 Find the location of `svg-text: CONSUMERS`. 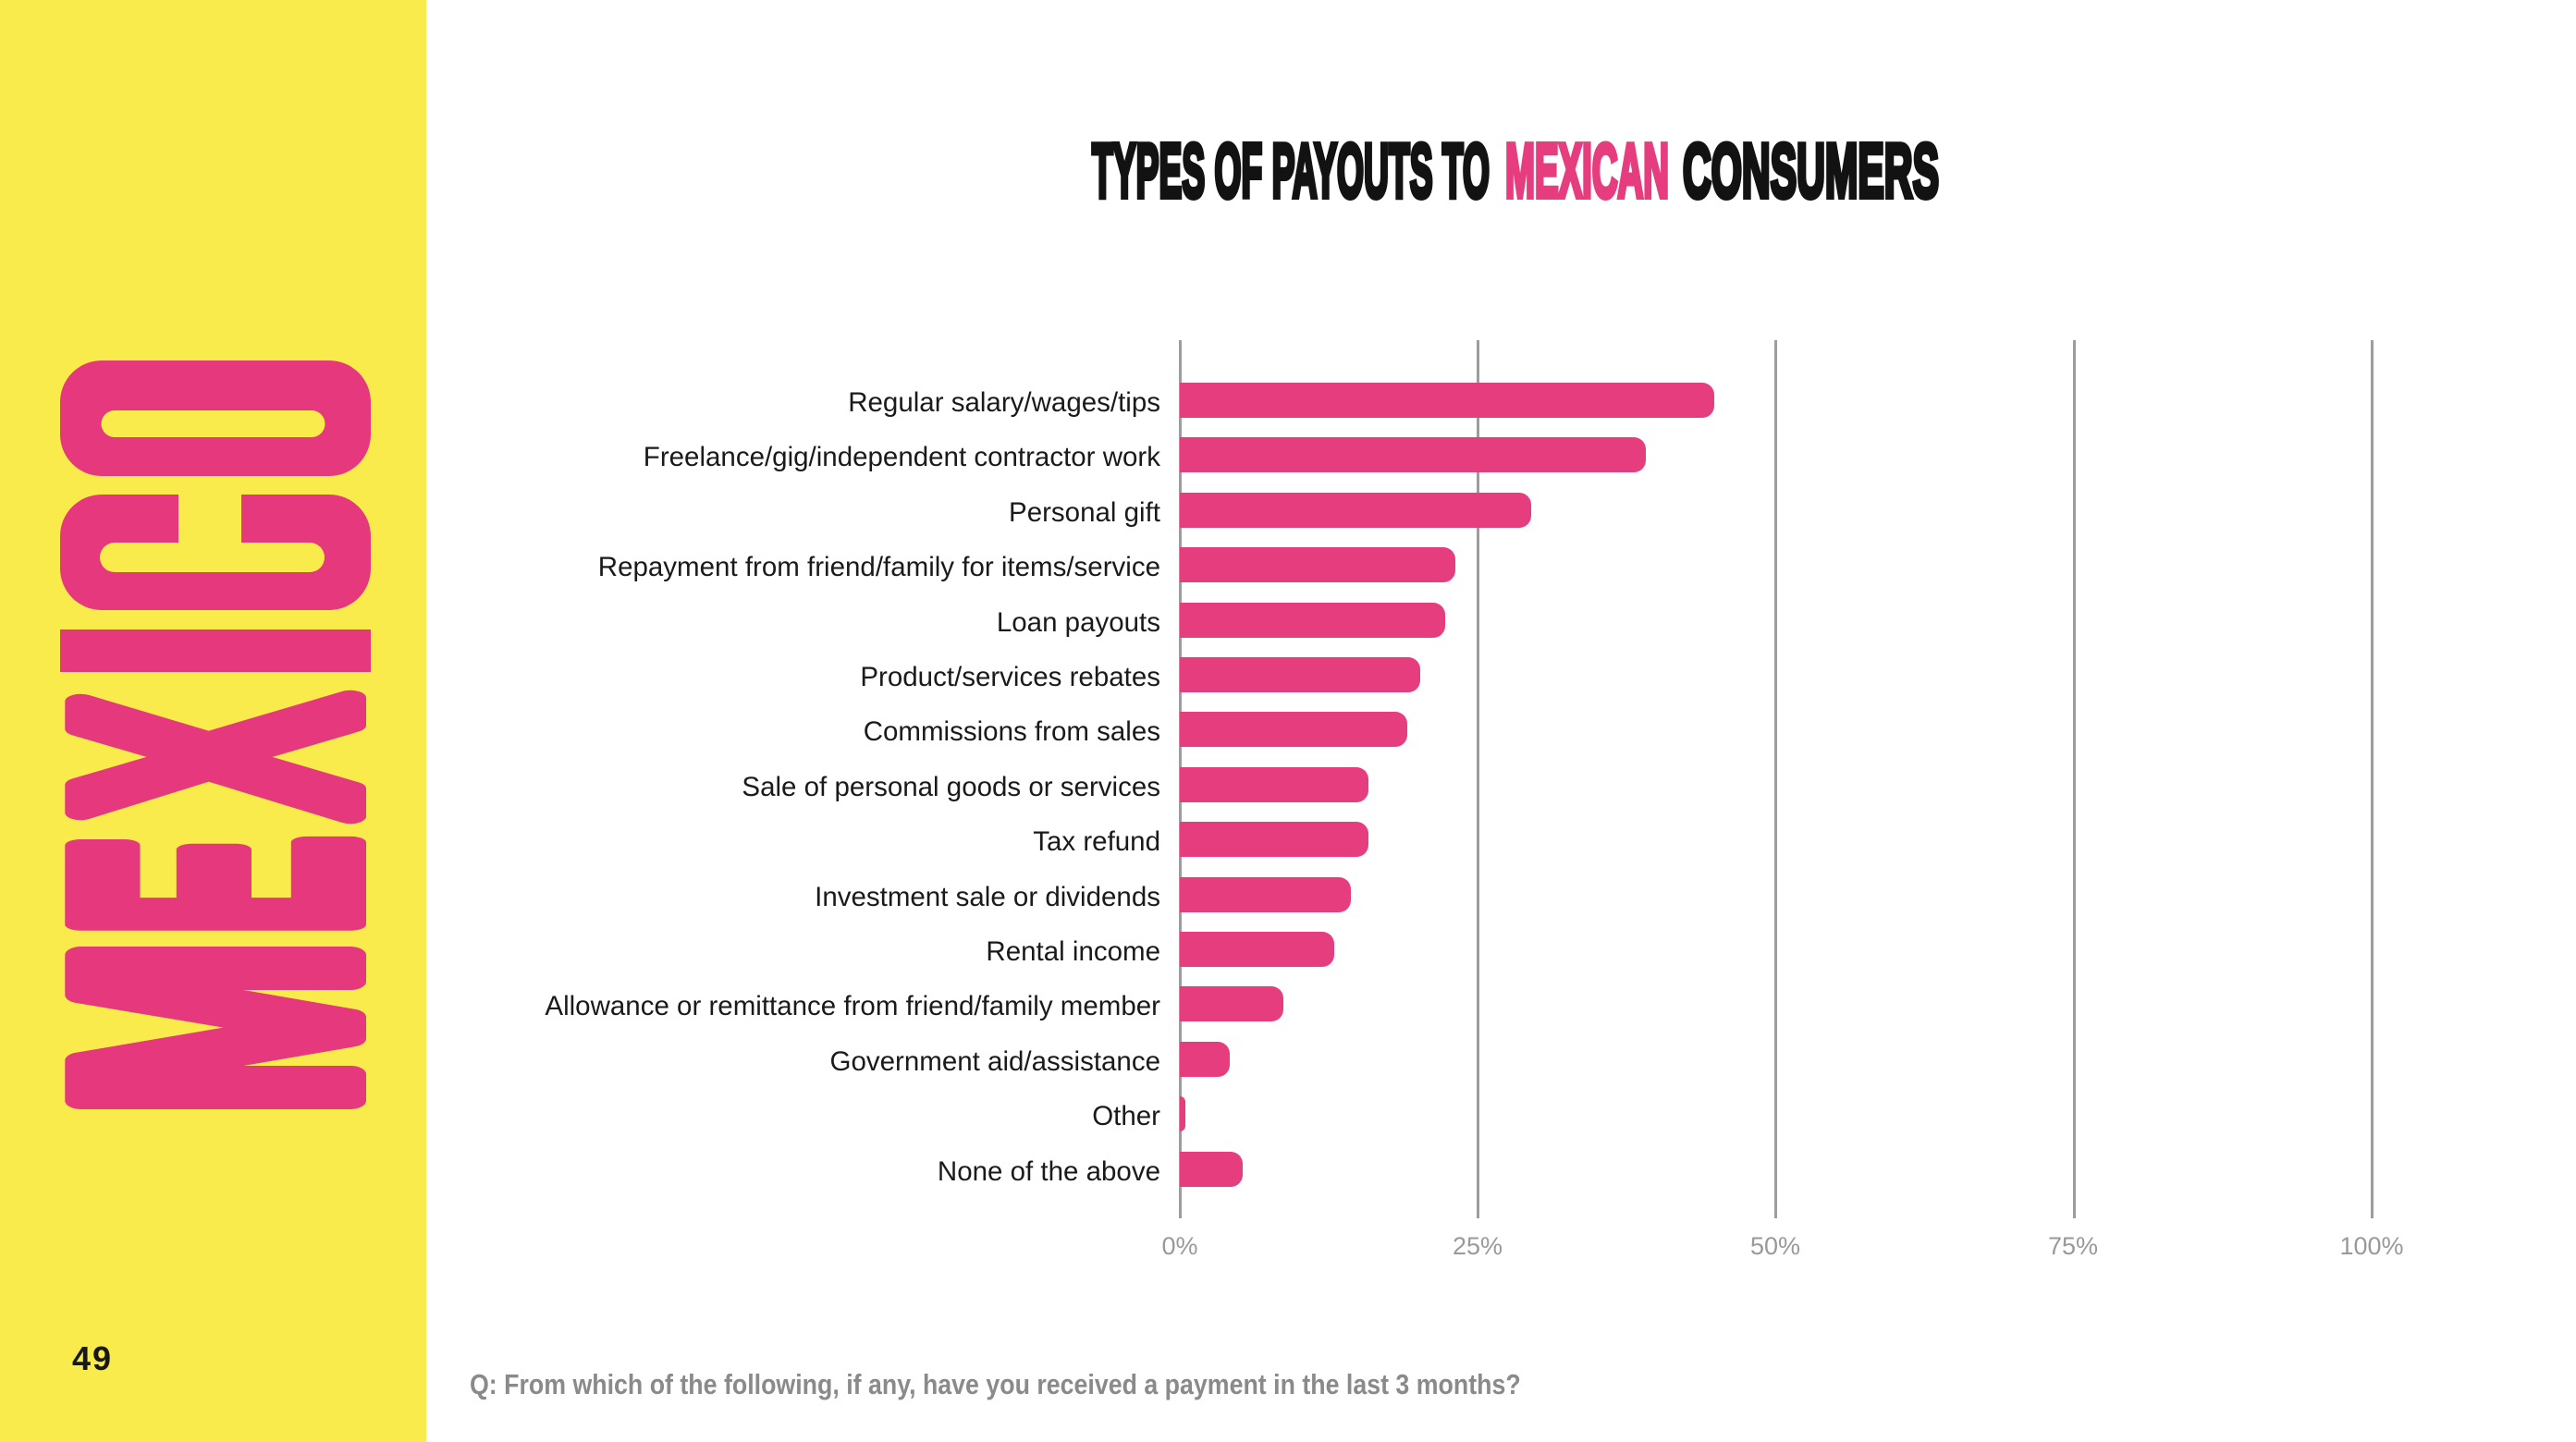

svg-text: CONSUMERS is located at coordinates (1811, 171).